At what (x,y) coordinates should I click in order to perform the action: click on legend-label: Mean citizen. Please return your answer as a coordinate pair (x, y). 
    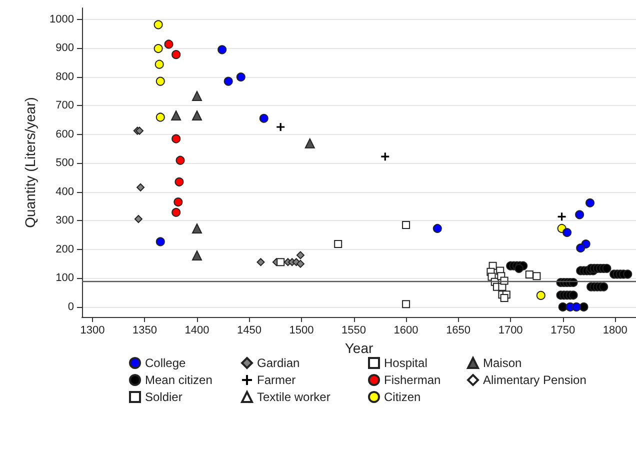
    Looking at the image, I should click on (178, 380).